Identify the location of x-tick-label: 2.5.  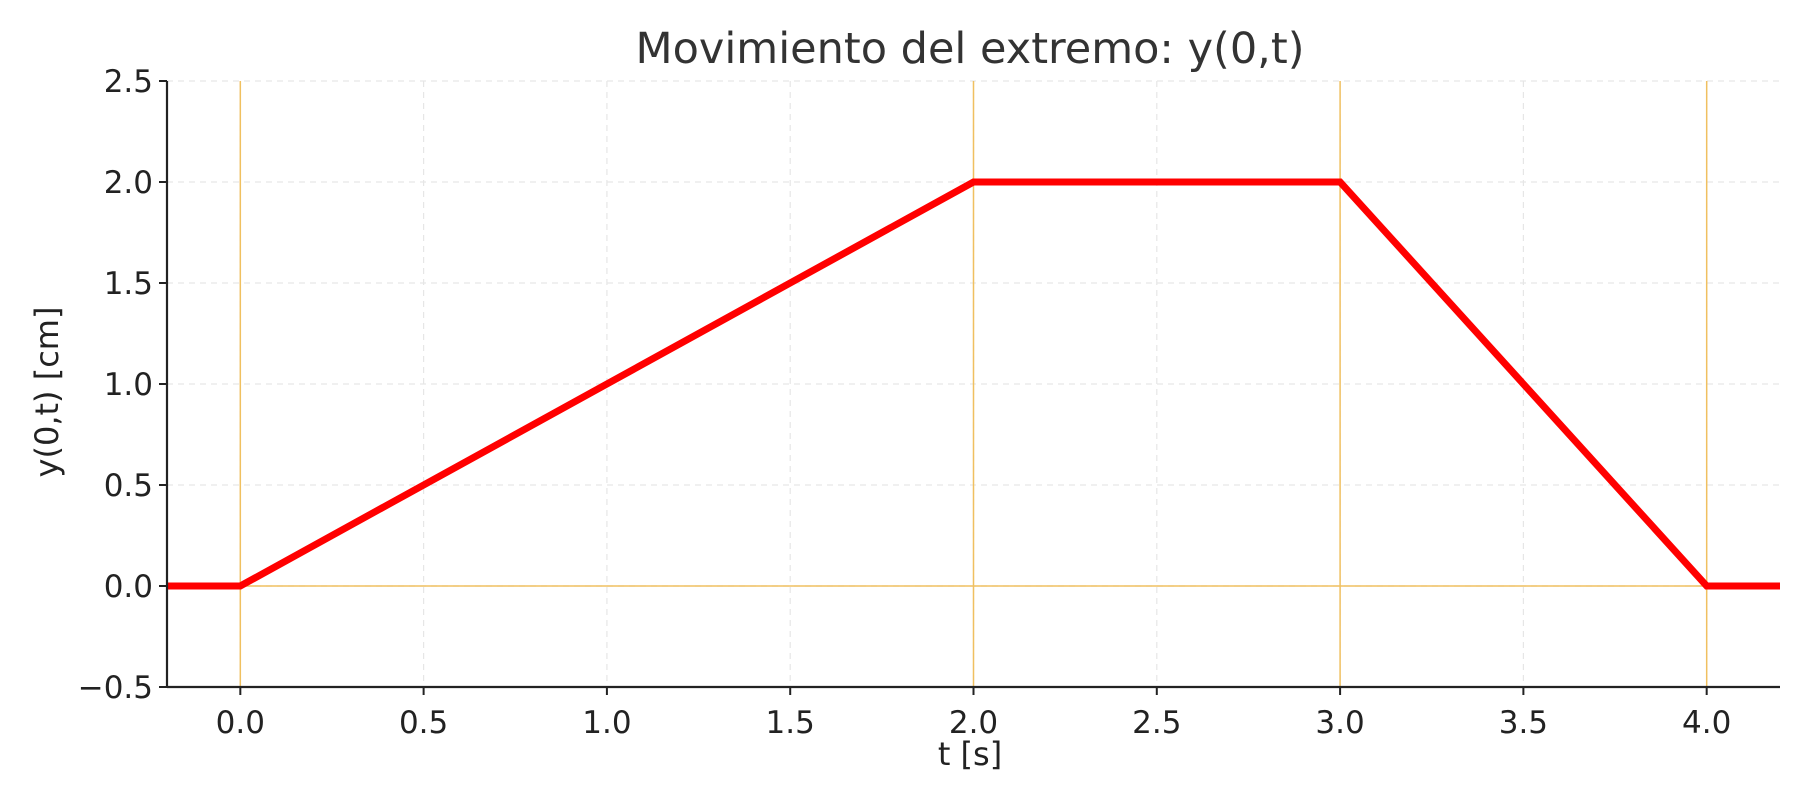
(1156, 723).